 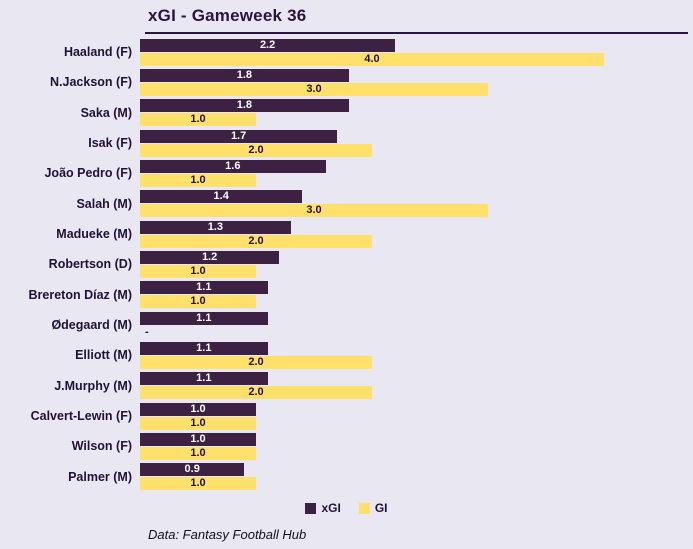 What do you see at coordinates (106, 112) in the screenshot?
I see `category-label: Saka (M)` at bounding box center [106, 112].